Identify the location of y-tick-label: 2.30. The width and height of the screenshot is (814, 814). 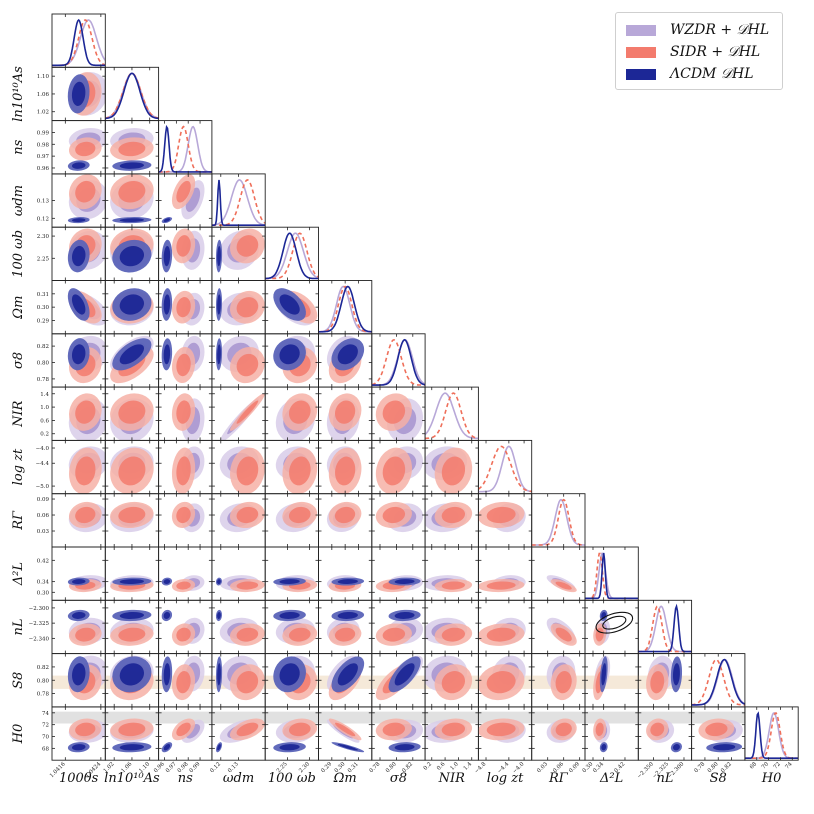
(43, 237).